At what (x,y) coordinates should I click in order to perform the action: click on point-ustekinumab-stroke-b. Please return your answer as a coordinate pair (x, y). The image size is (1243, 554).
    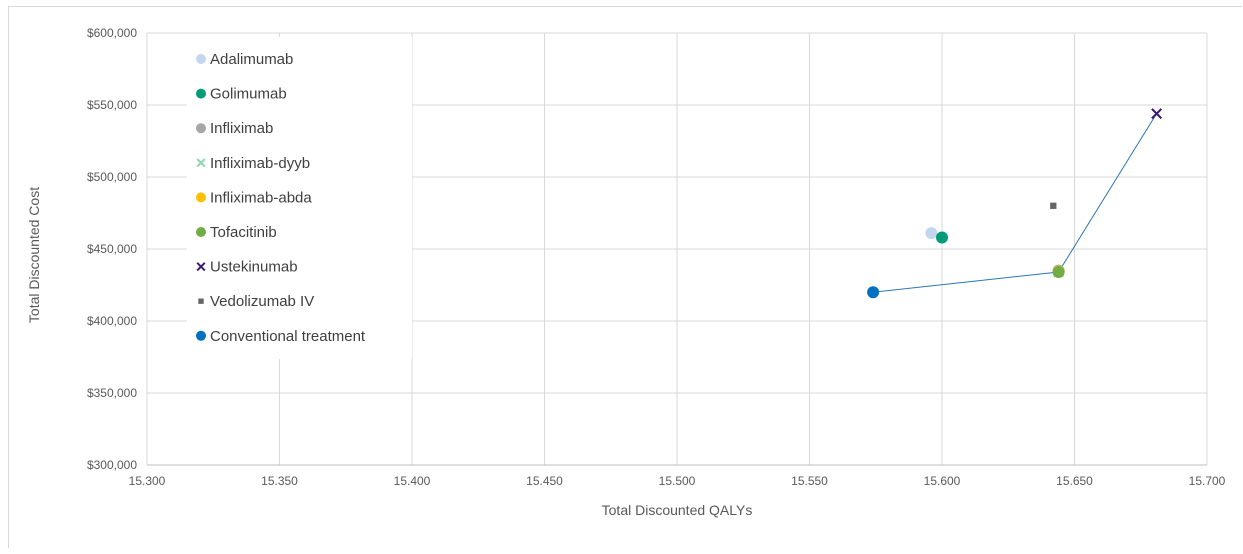
    Looking at the image, I should click on (1157, 114).